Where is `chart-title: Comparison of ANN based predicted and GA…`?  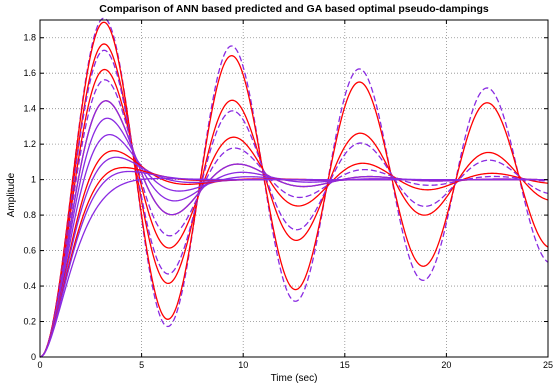
chart-title: Comparison of ANN based predicted and GA… is located at coordinates (294, 9).